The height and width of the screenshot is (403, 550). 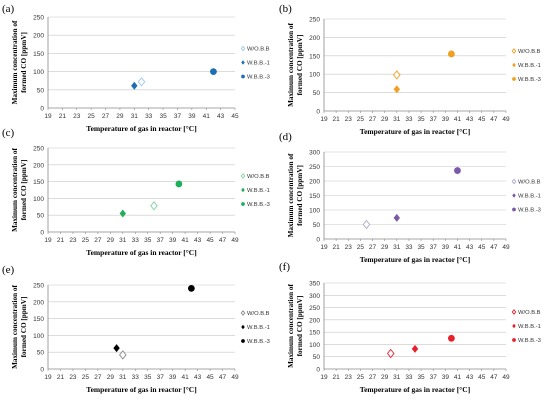 I want to click on panel-label: (f), so click(x=284, y=267).